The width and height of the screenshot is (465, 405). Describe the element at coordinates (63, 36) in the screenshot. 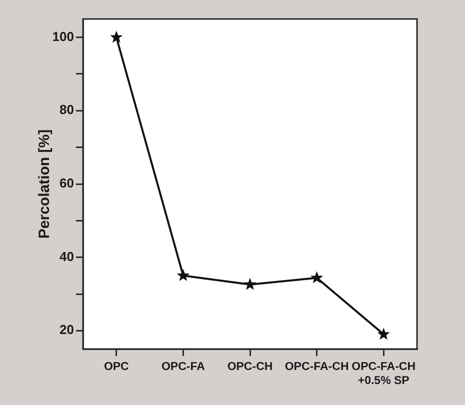

I see `y-tick-label: 100` at that location.